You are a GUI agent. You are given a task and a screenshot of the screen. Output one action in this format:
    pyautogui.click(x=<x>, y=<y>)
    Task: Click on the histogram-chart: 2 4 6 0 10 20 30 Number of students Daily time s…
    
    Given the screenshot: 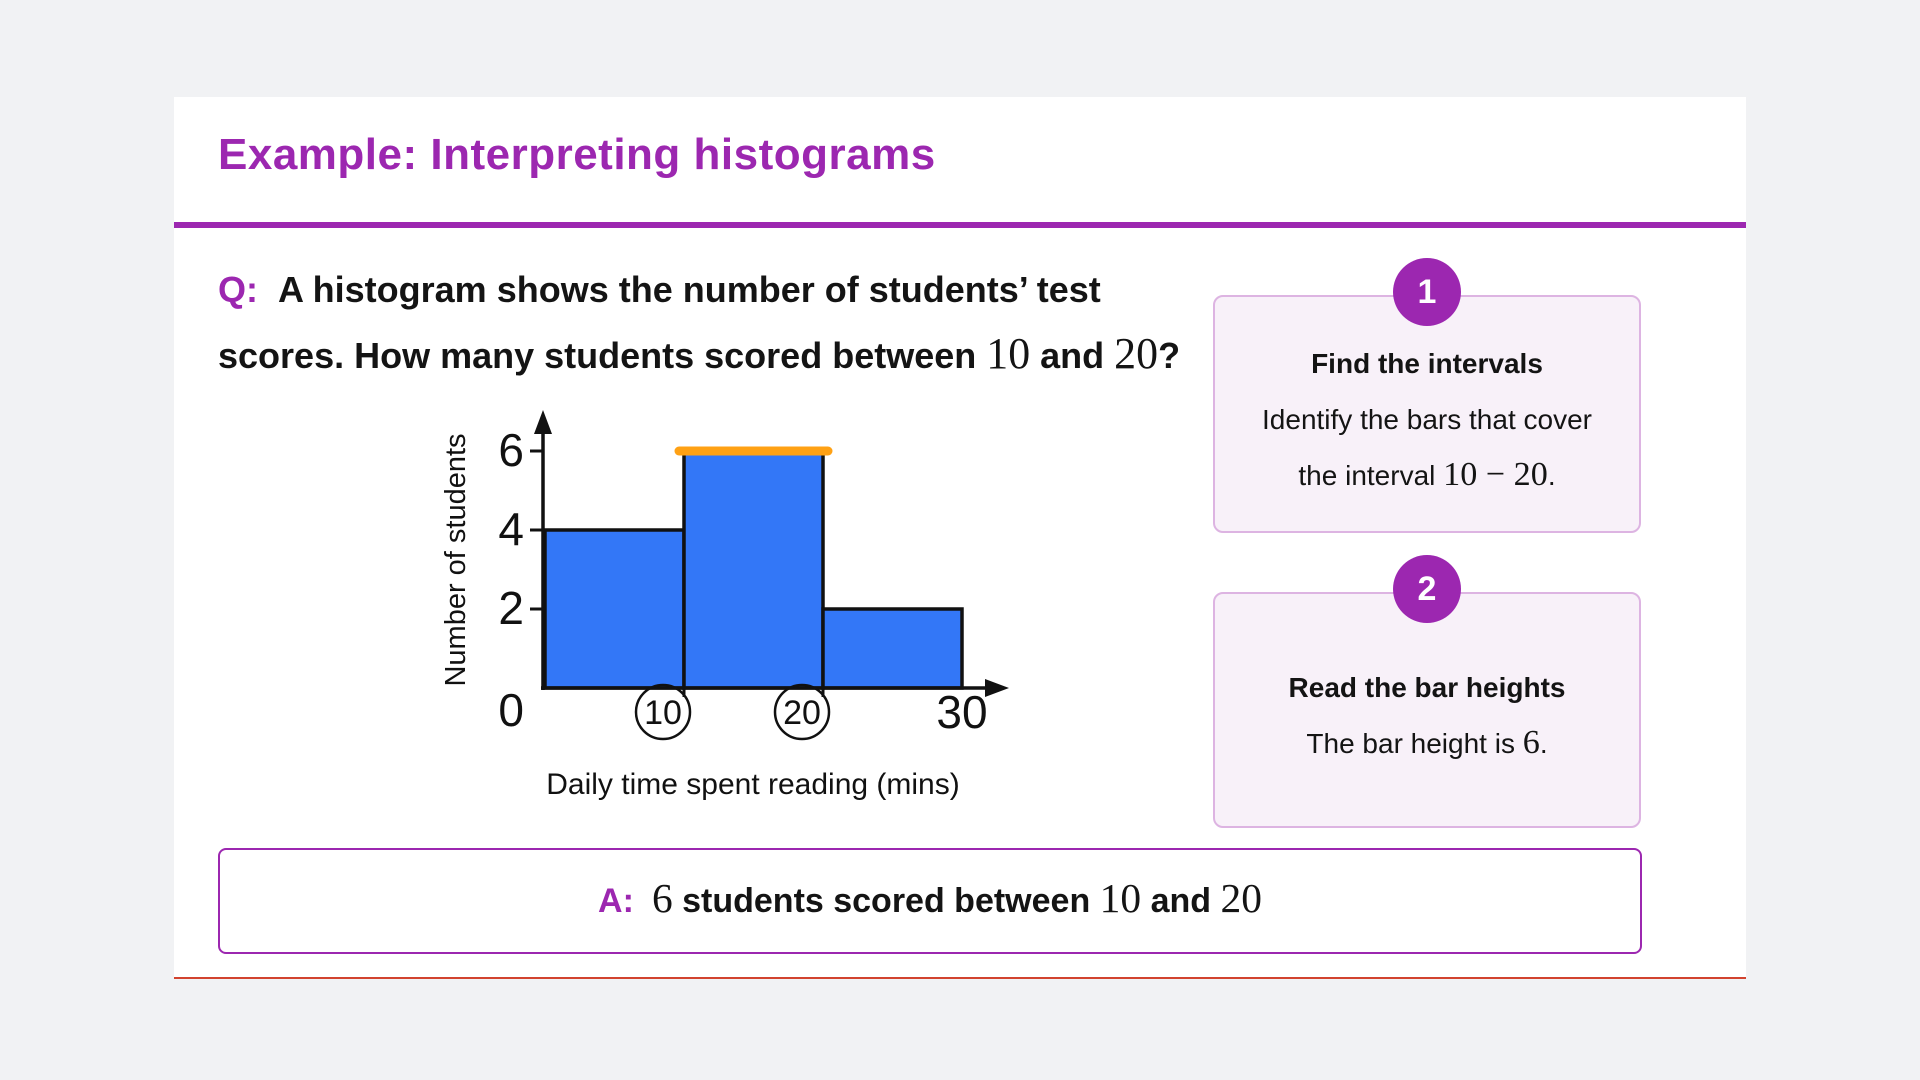 What is the action you would take?
    pyautogui.click(x=724, y=605)
    